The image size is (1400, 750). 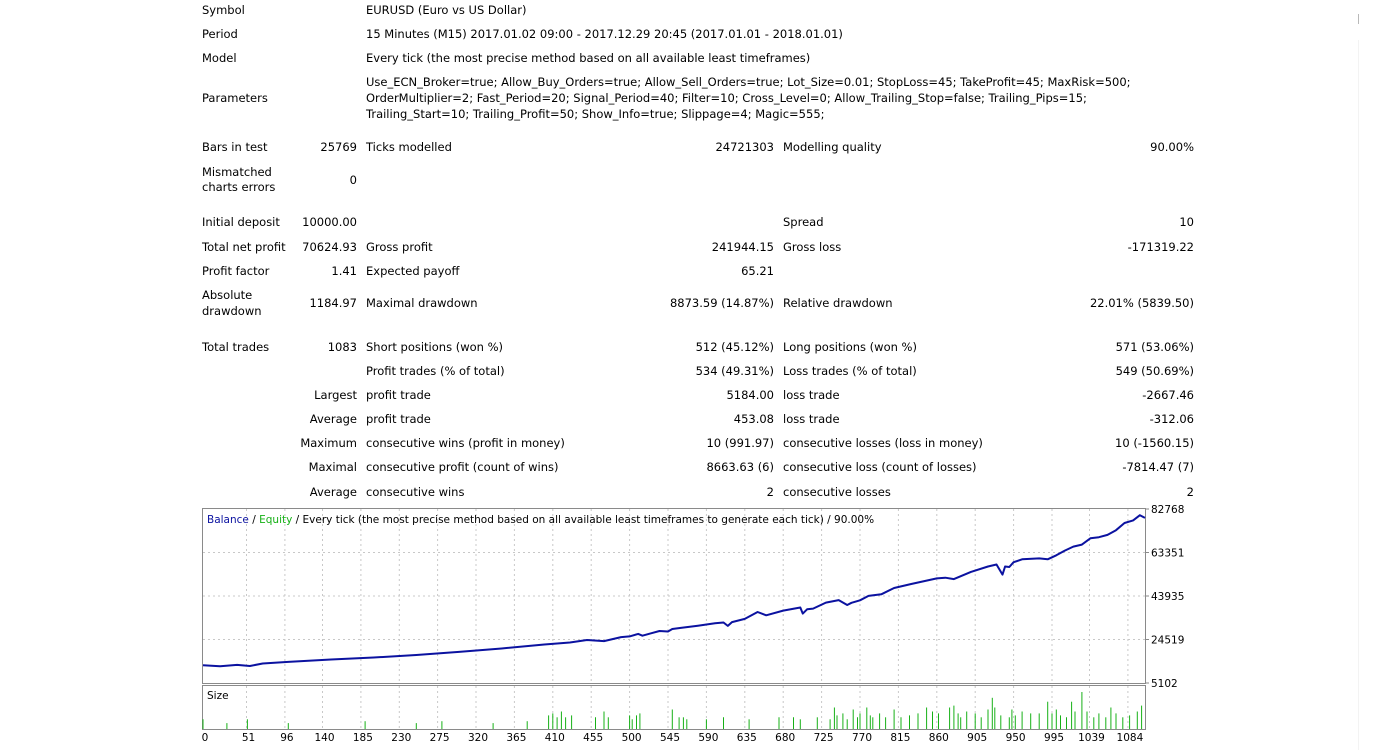 What do you see at coordinates (593, 738) in the screenshot?
I see `x-tick-label: 455` at bounding box center [593, 738].